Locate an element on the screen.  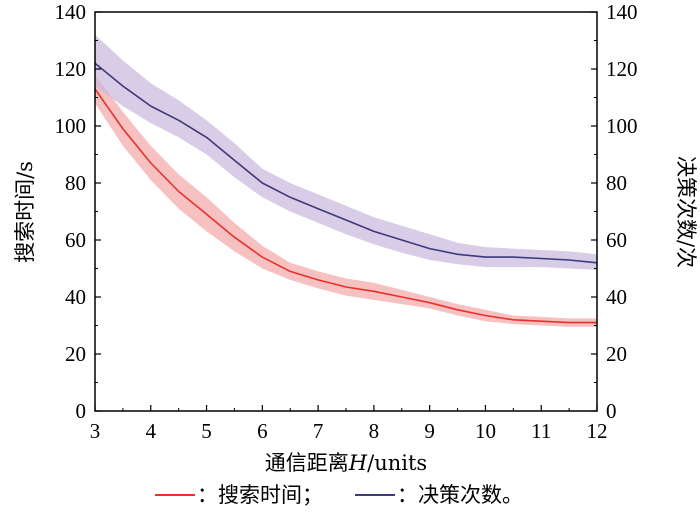
x-tick-label: 11 is located at coordinates (541, 431).